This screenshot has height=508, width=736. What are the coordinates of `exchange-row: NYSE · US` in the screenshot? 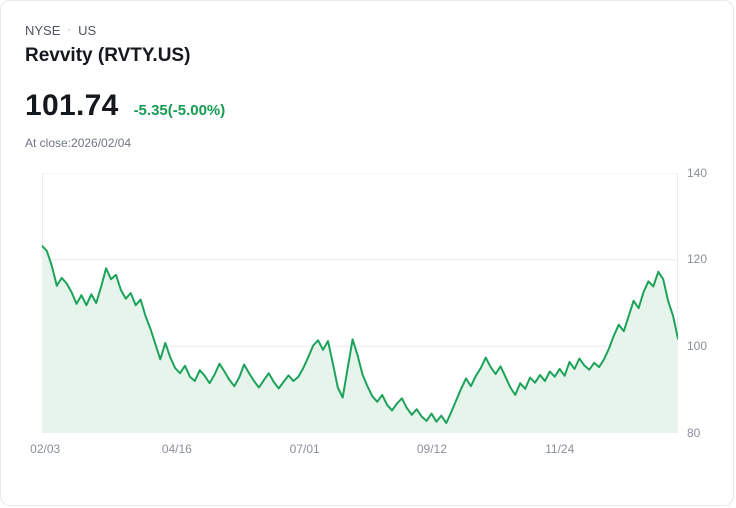 It's located at (367, 30).